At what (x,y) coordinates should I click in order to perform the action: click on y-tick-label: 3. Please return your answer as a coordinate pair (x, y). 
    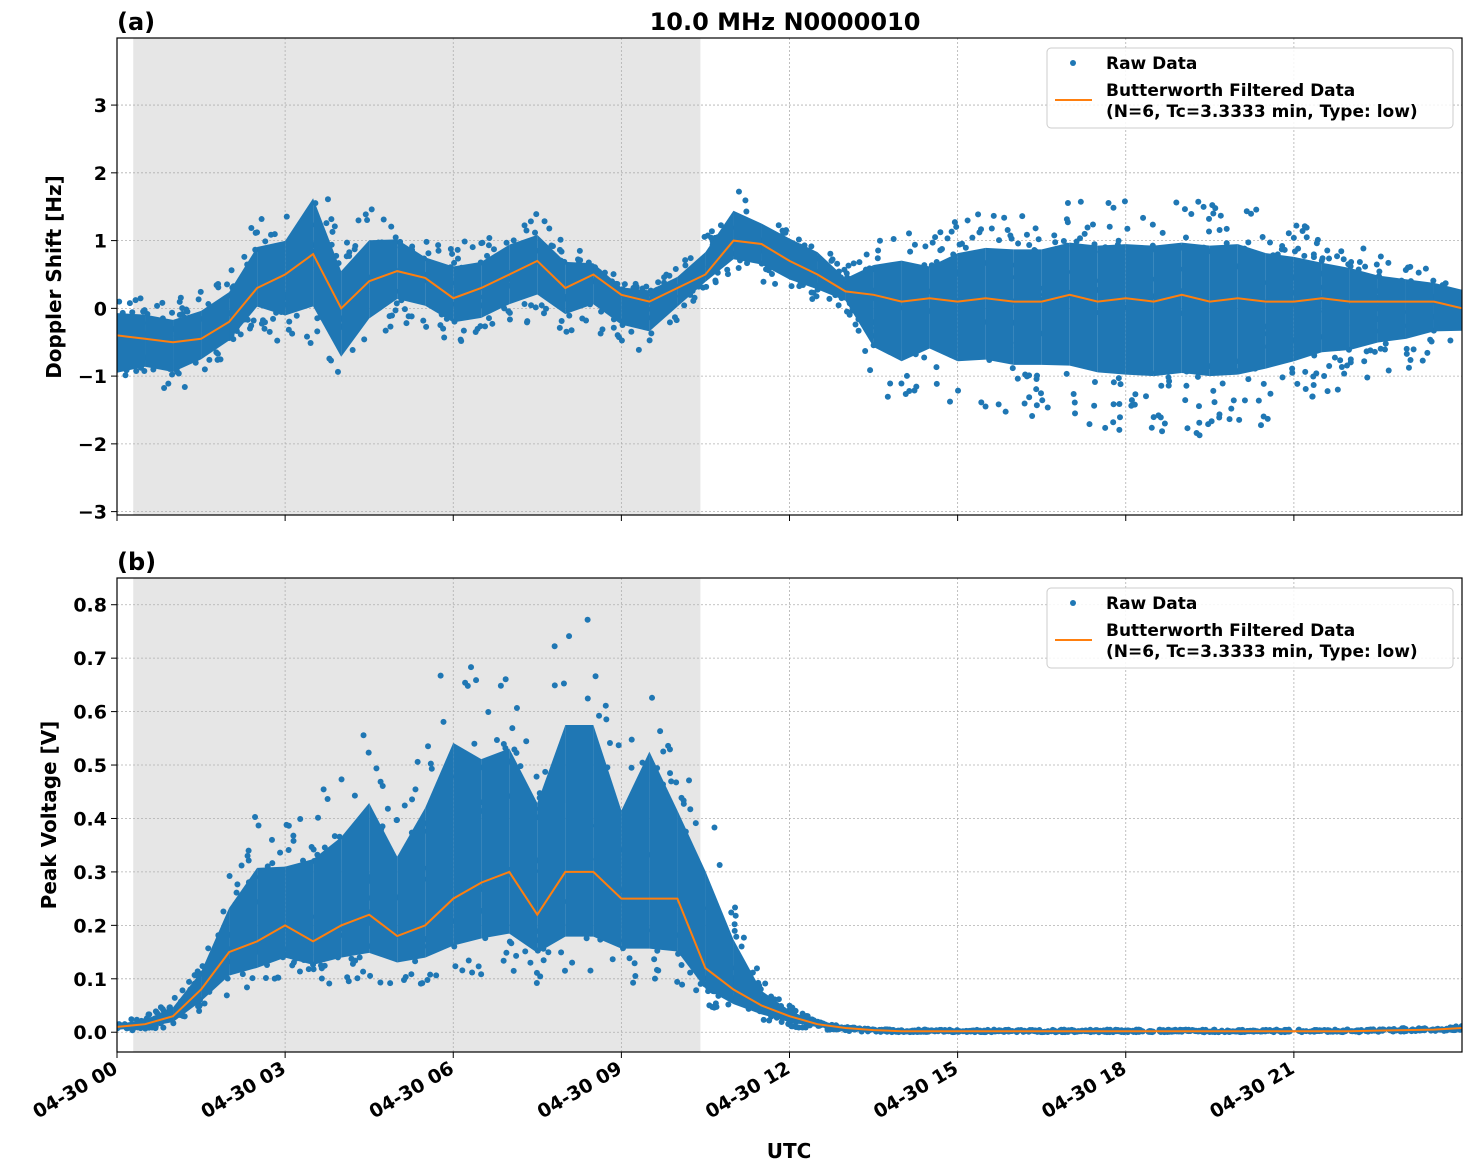
    Looking at the image, I should click on (100, 106).